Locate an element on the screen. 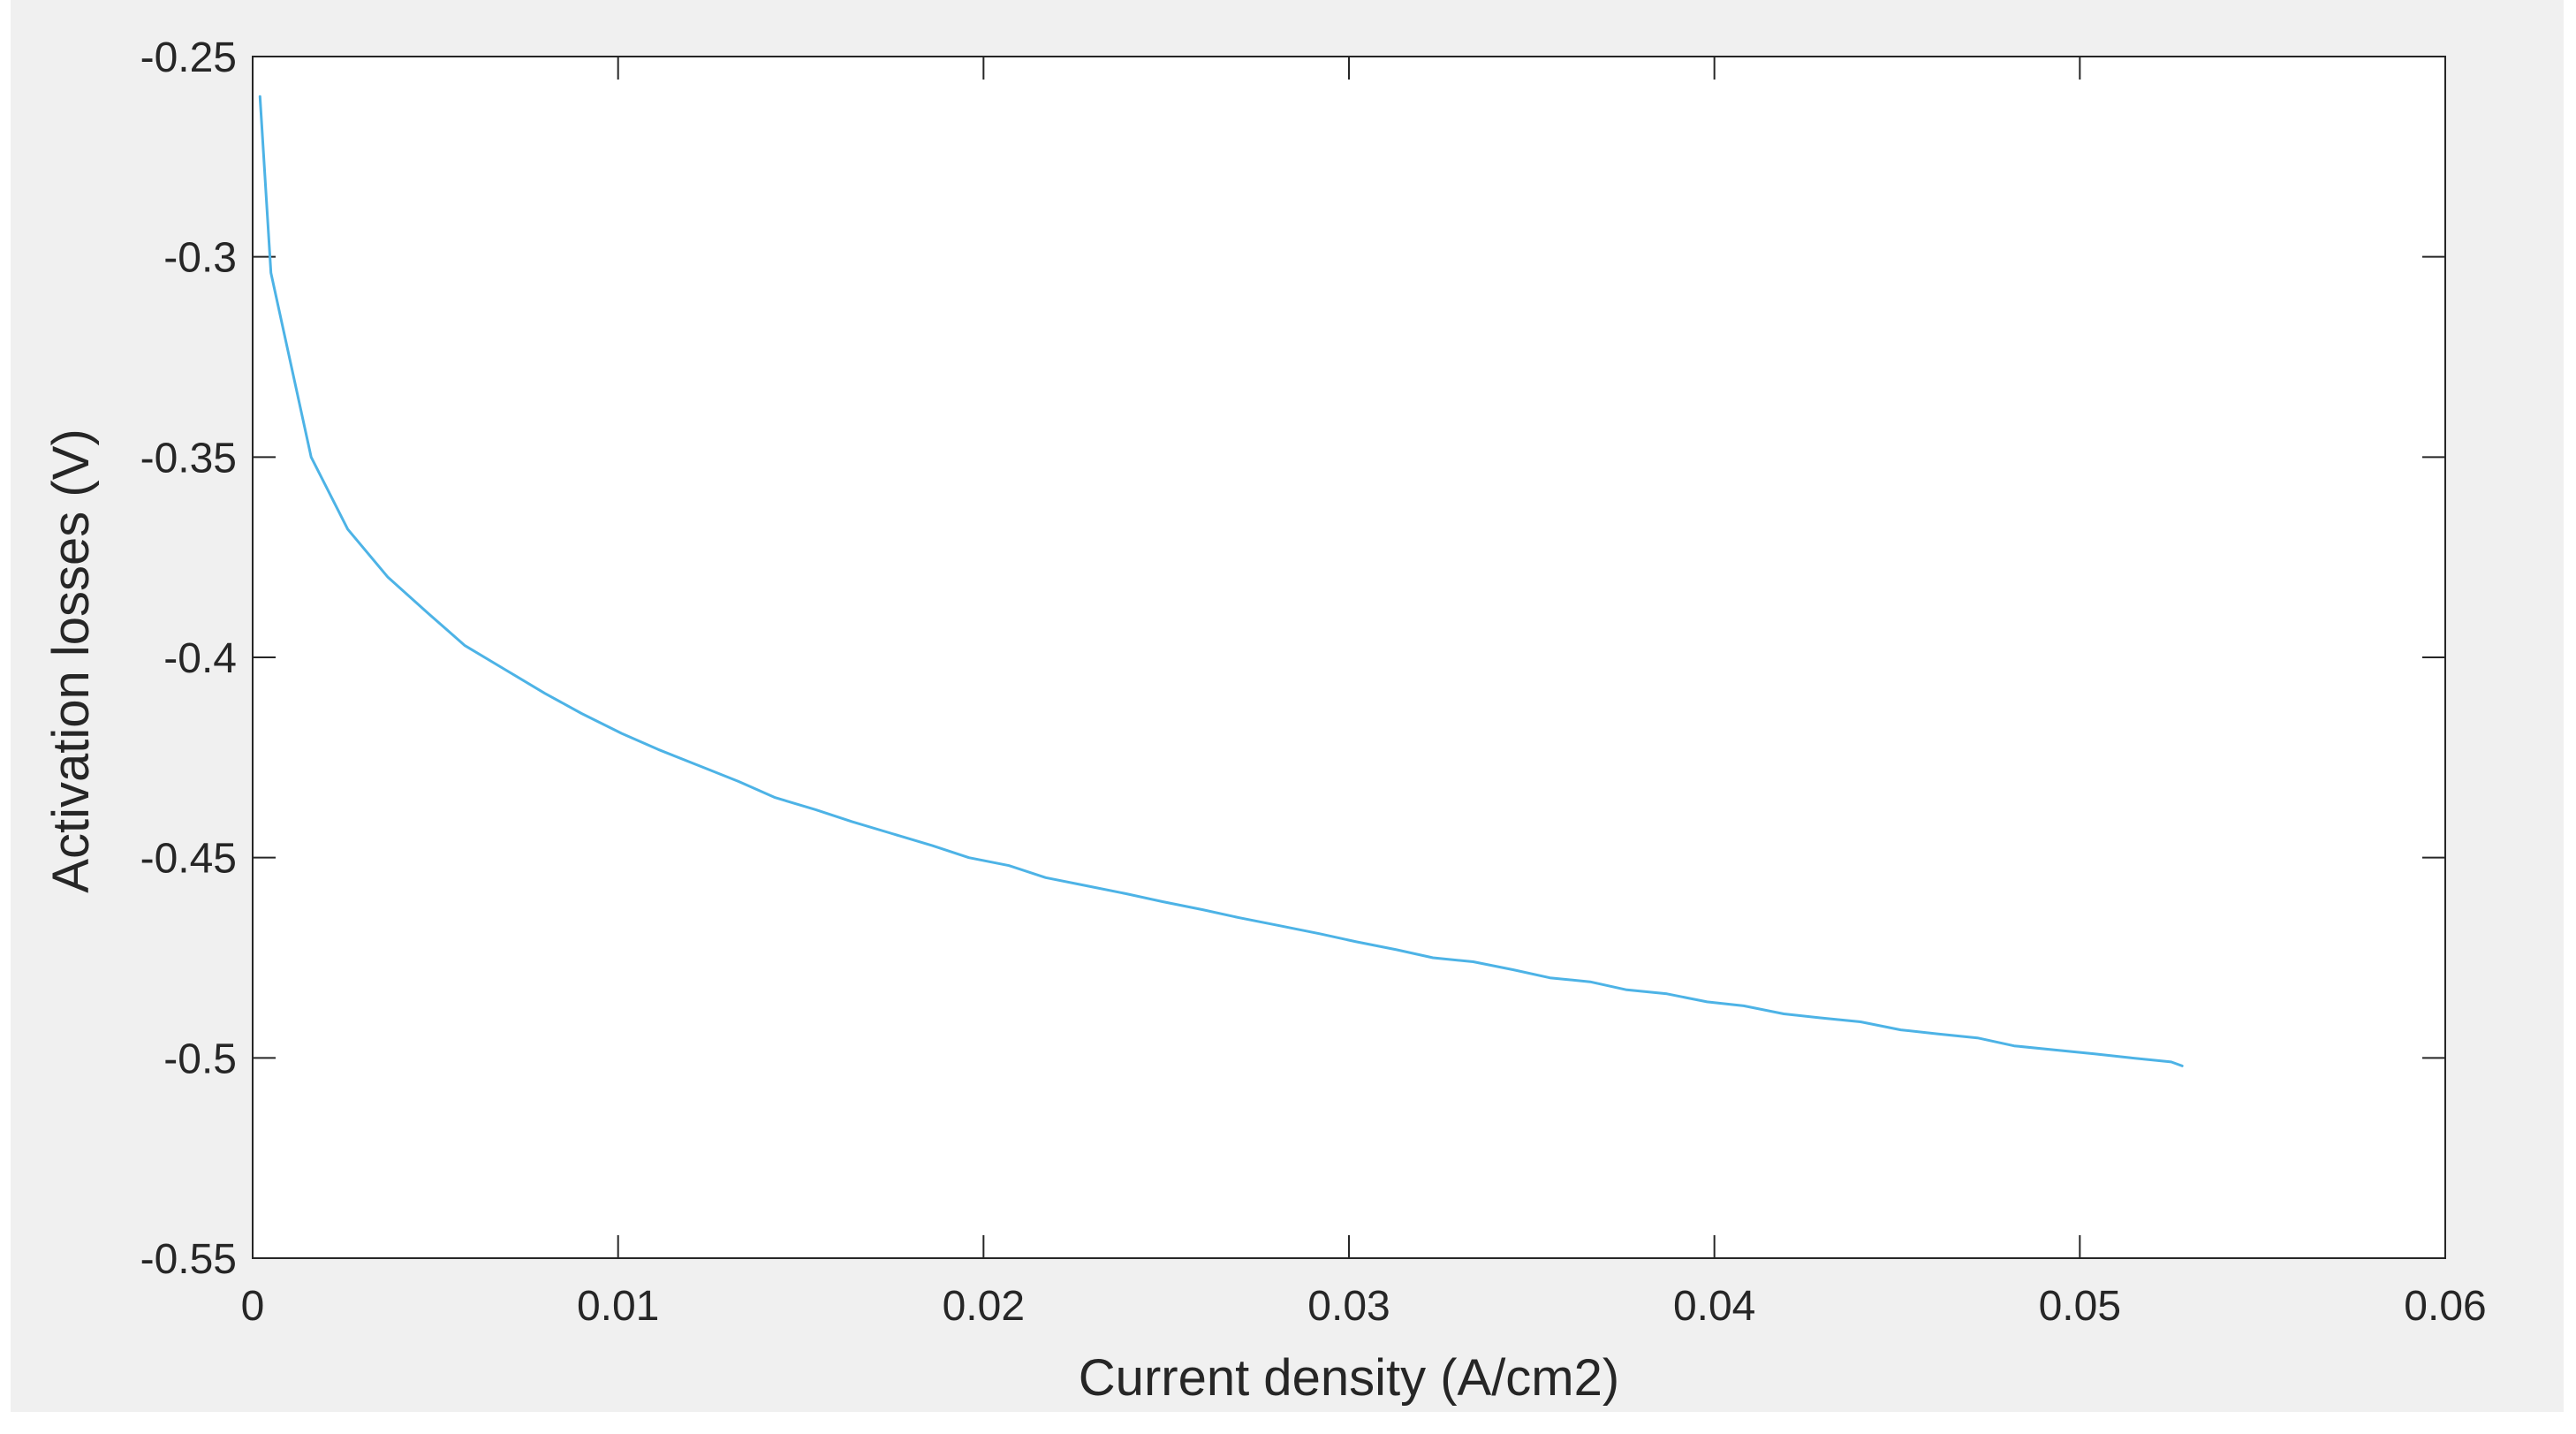 The height and width of the screenshot is (1434, 2576). x-axis-label: Current density (A/cm2) is located at coordinates (1349, 1378).